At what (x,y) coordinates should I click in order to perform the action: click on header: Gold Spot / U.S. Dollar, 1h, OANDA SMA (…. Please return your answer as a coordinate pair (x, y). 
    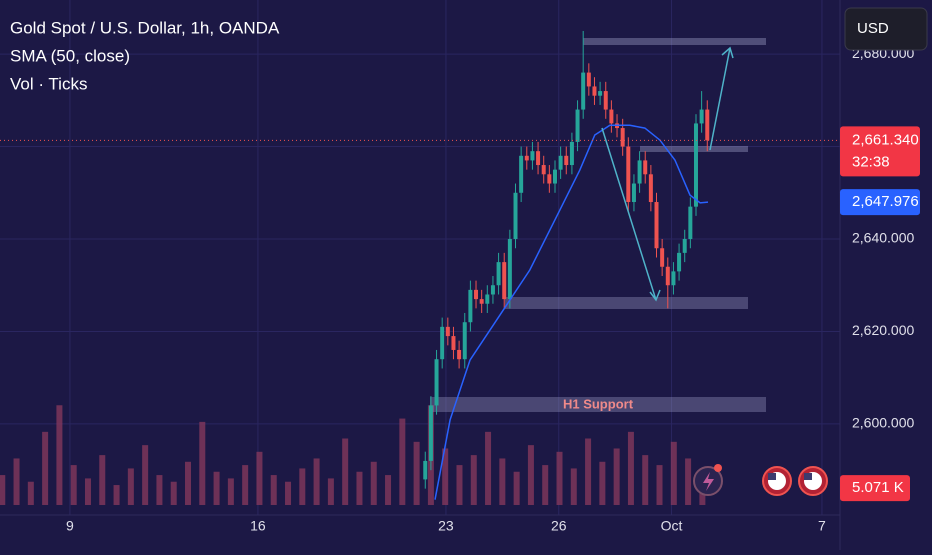
    Looking at the image, I should click on (145, 55).